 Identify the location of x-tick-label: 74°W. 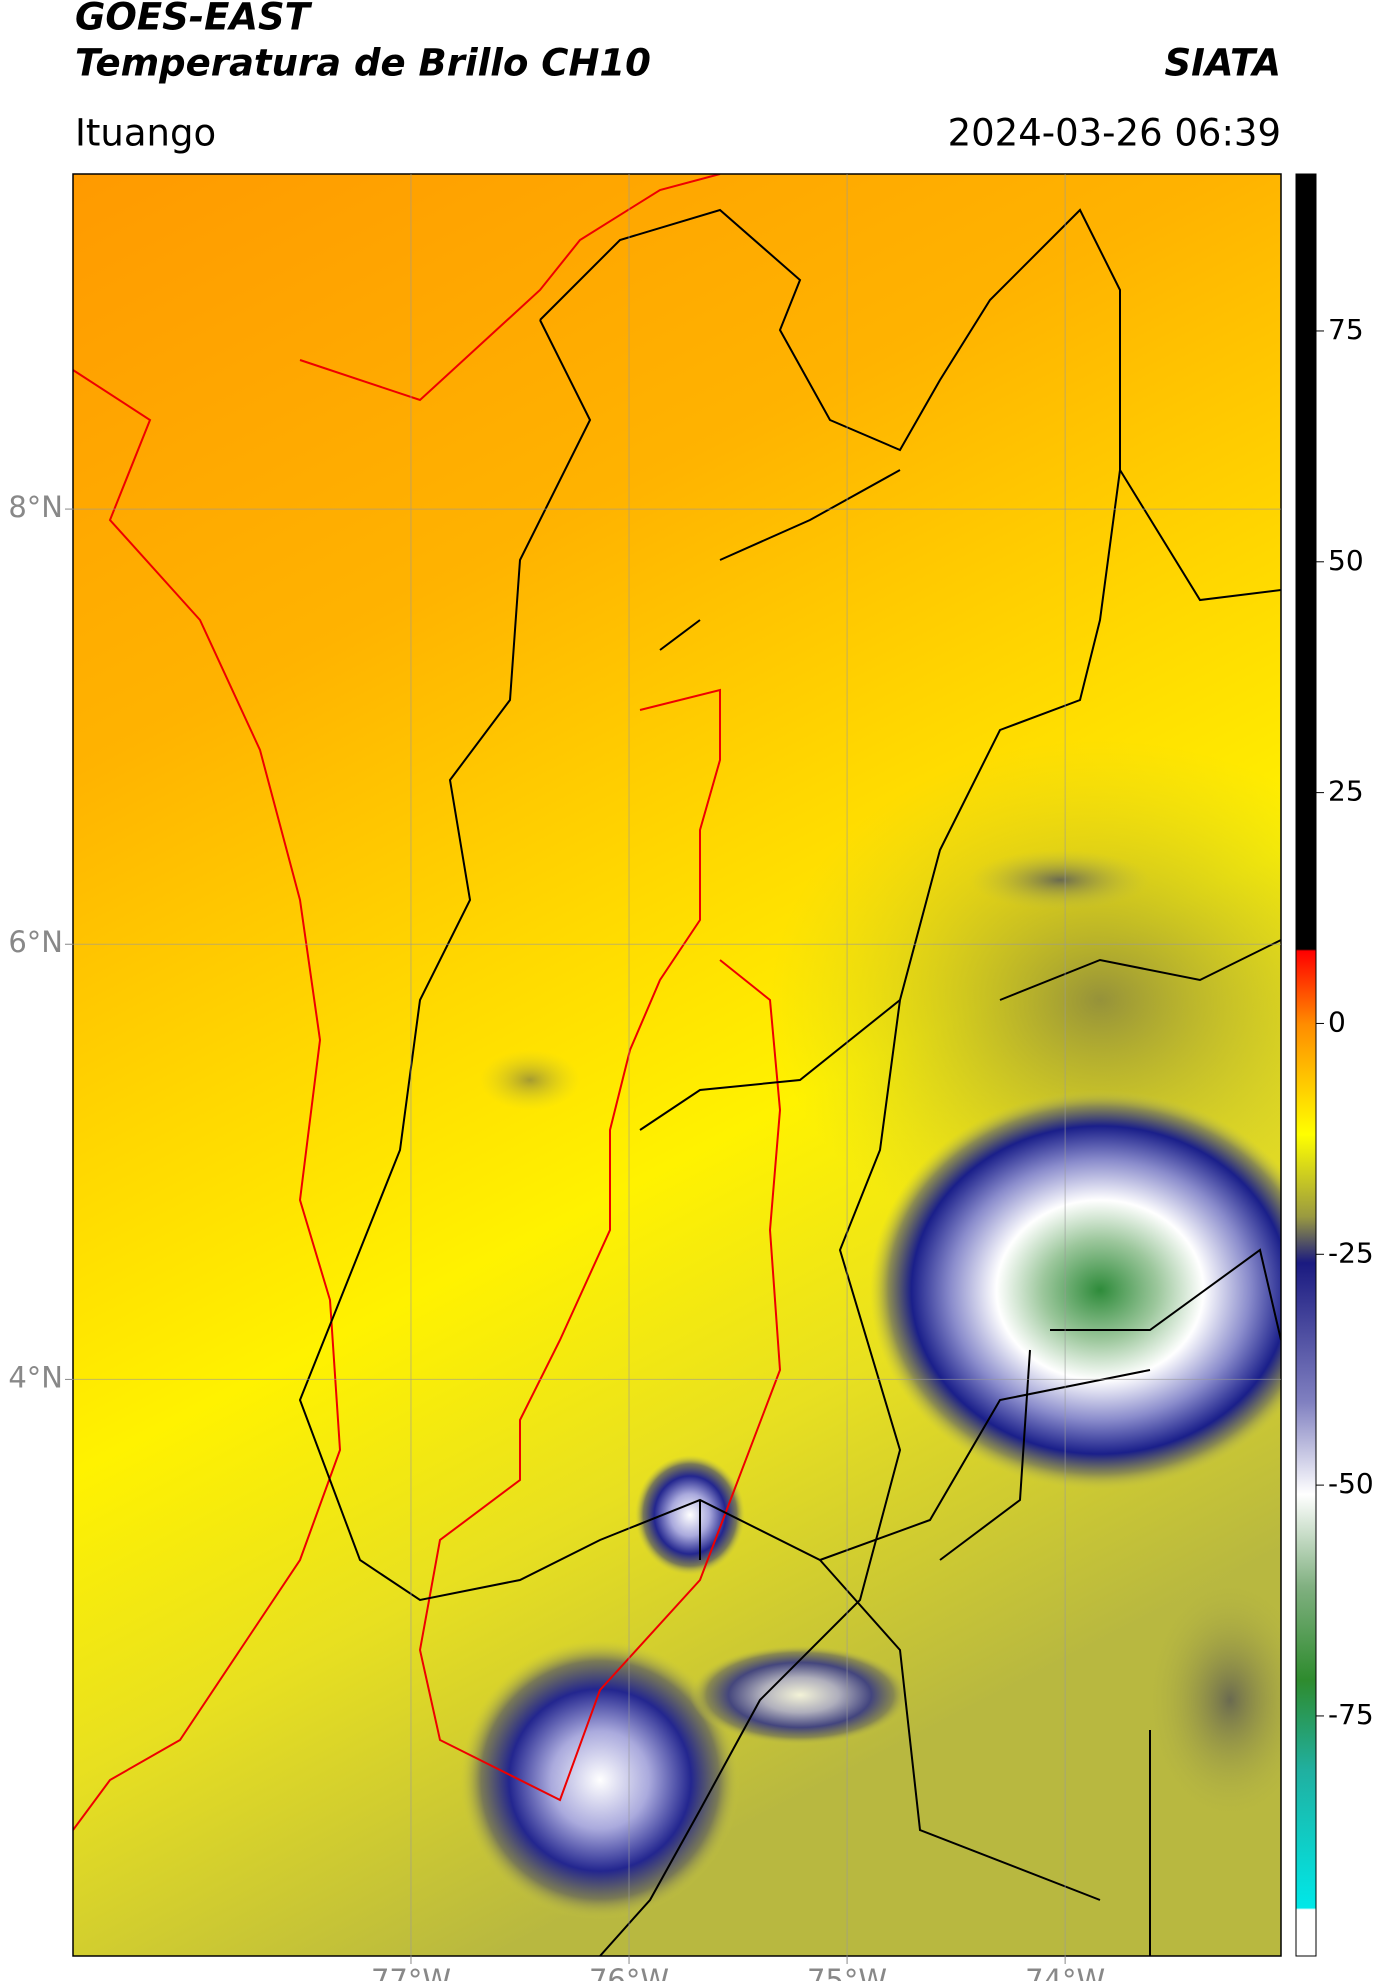
(1065, 1972).